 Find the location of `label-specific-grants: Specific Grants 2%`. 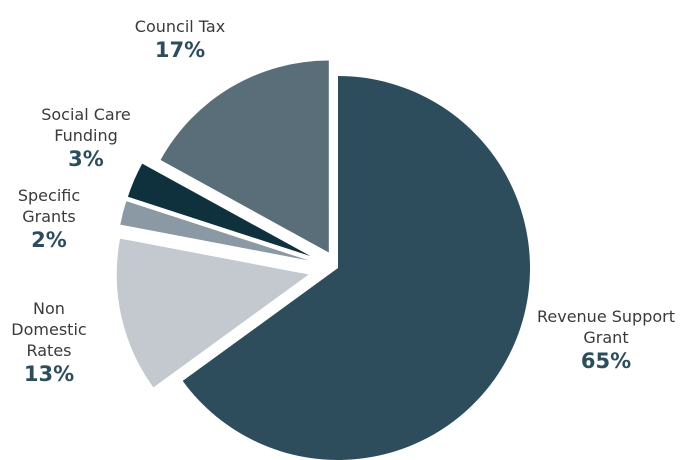

label-specific-grants: Specific Grants 2% is located at coordinates (49, 219).